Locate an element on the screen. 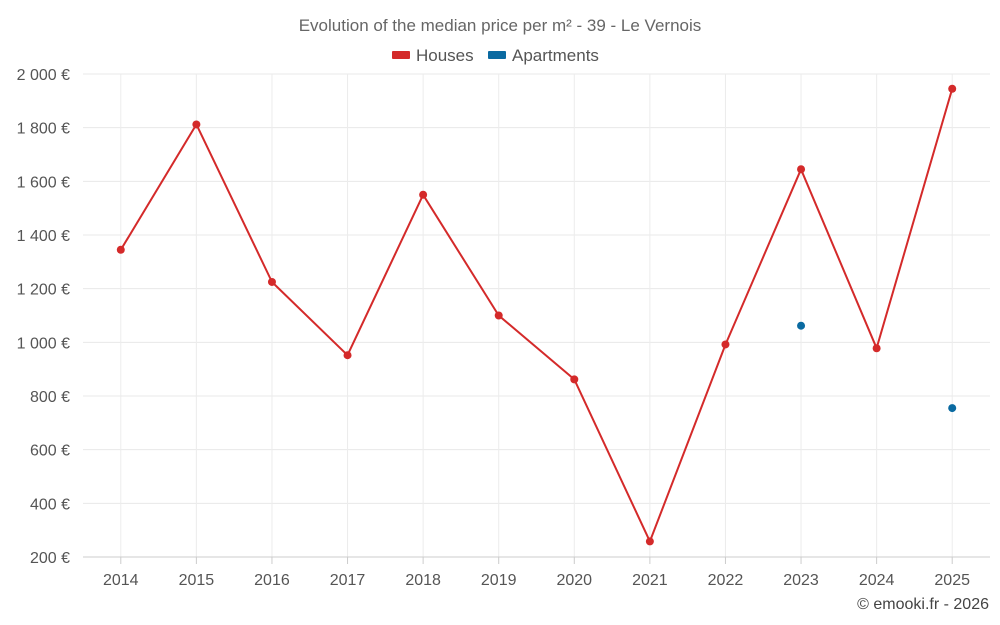 This screenshot has height=625, width=1000. x-tick-label: 2016 is located at coordinates (272, 580).